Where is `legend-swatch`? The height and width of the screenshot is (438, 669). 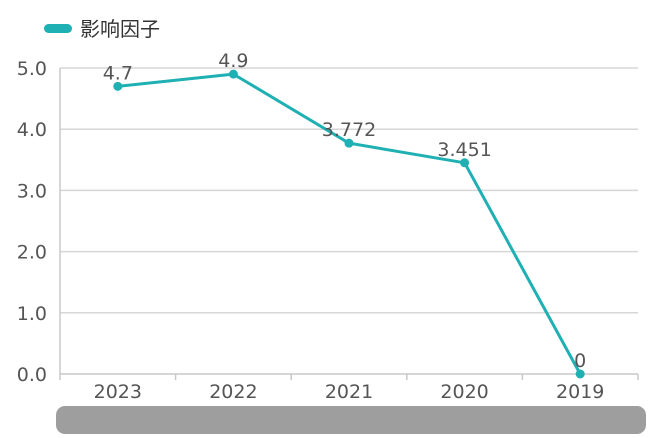 legend-swatch is located at coordinates (58, 28).